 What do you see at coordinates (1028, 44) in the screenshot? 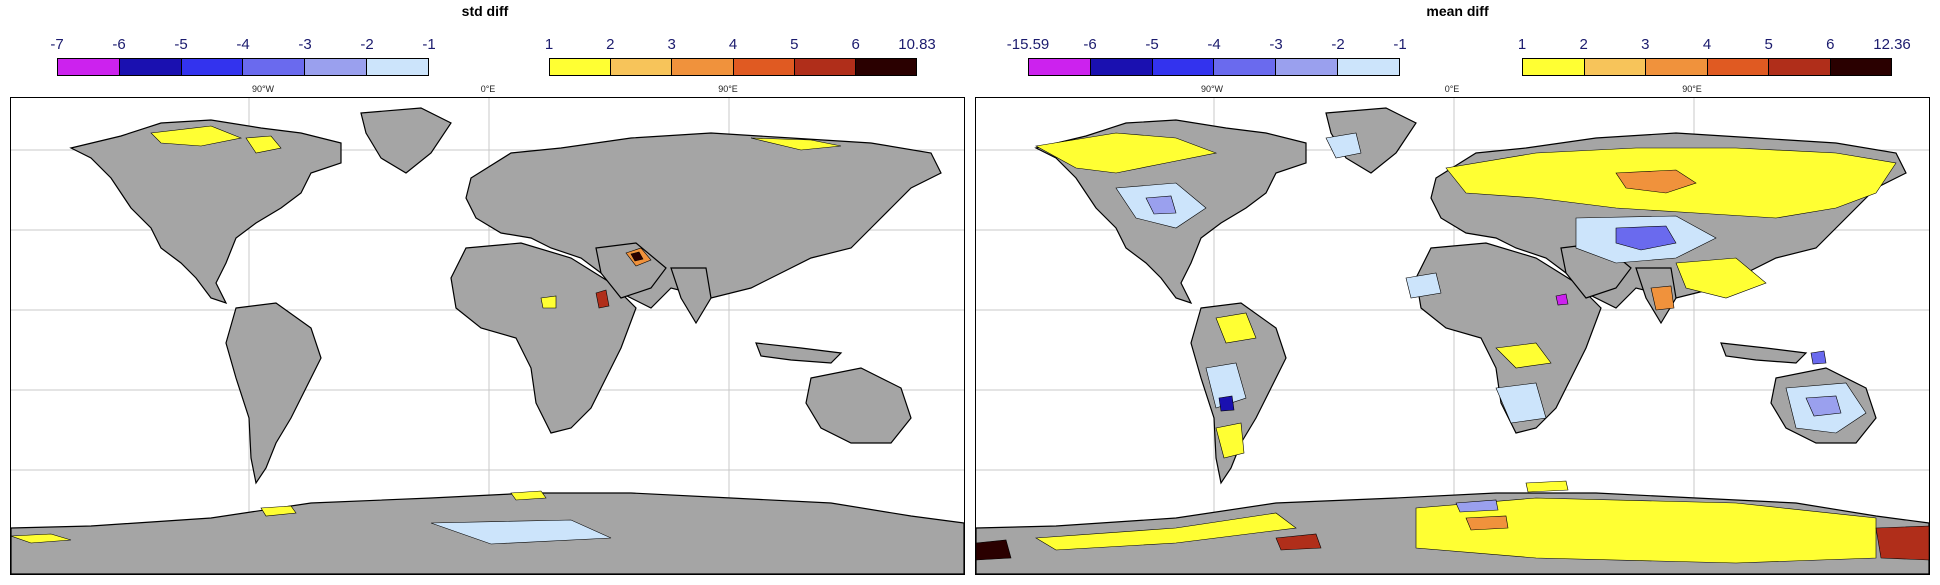
I see `colorbar-tick-label: -15.59` at bounding box center [1028, 44].